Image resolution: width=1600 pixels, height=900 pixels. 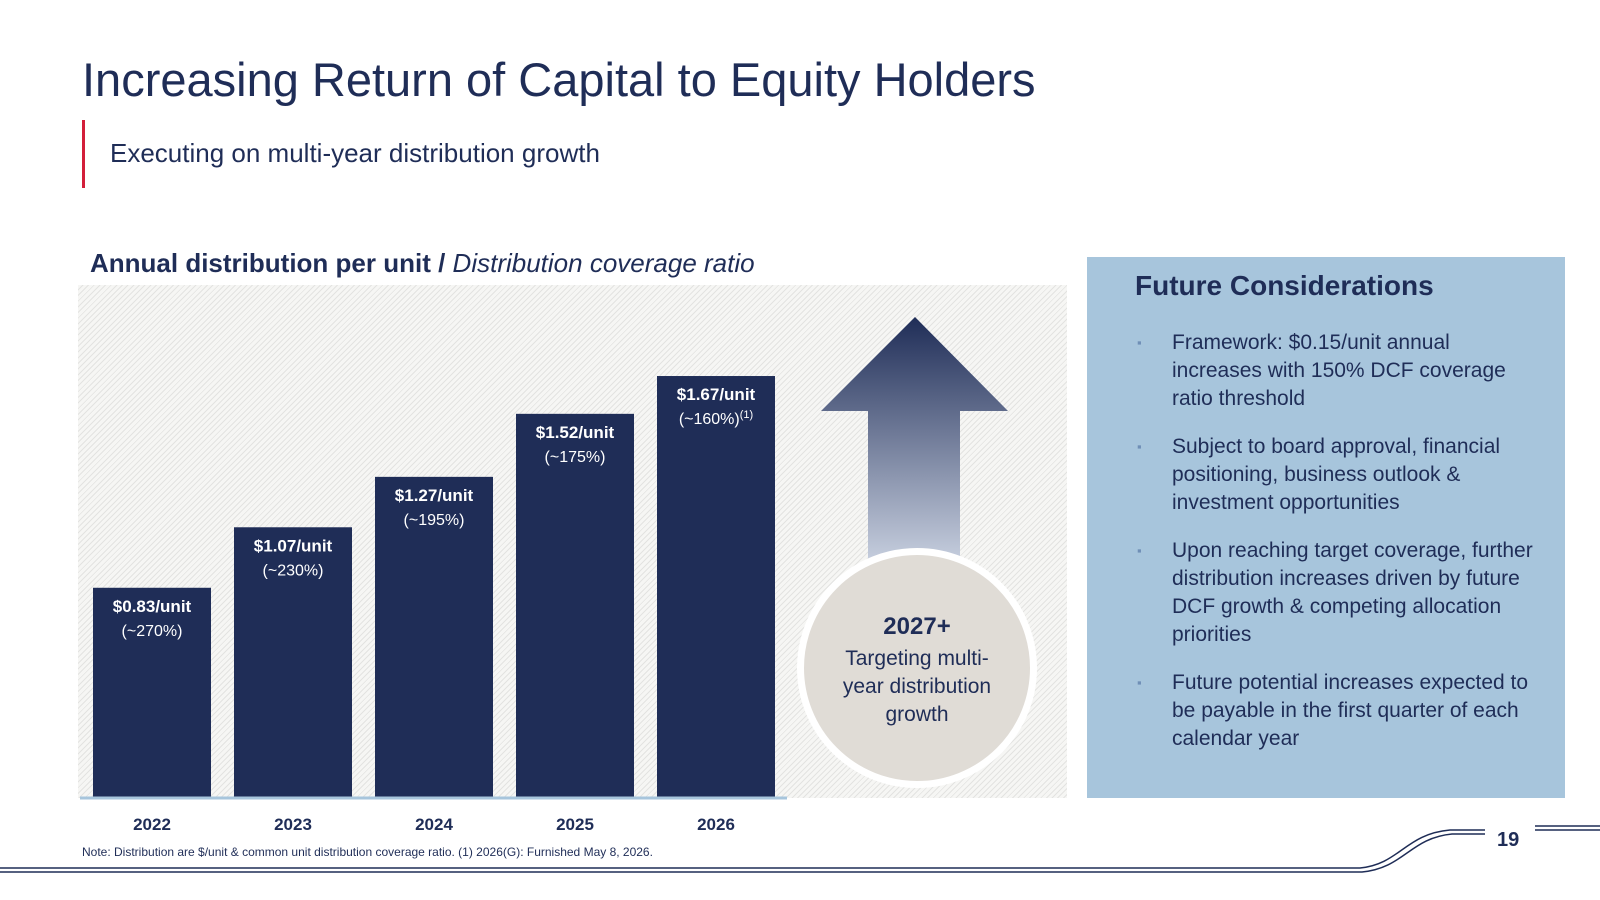 What do you see at coordinates (800, 849) in the screenshot?
I see `footer-swoosh` at bounding box center [800, 849].